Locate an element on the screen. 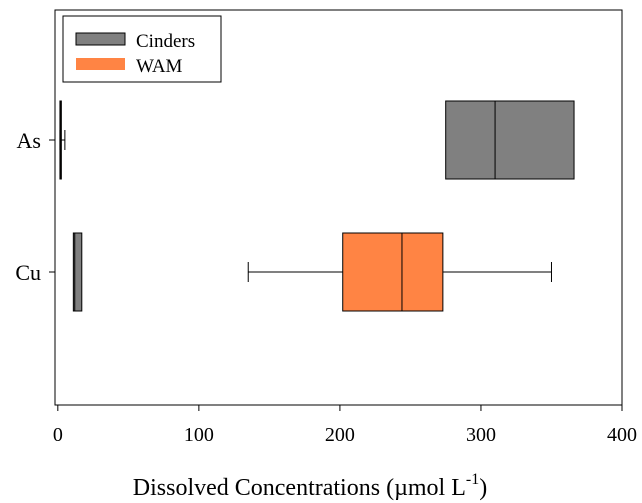 The width and height of the screenshot is (642, 503). legend-label-wam: WAM is located at coordinates (159, 66).